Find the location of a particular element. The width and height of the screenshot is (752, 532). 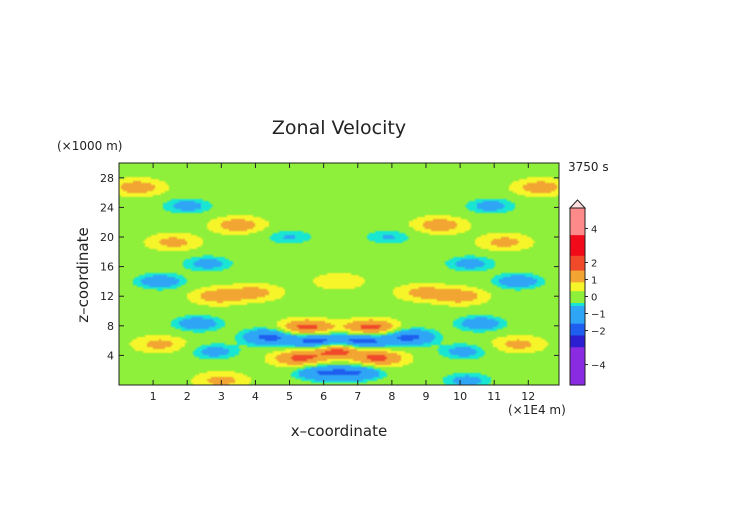

x-tick-label: 6 is located at coordinates (323, 396).